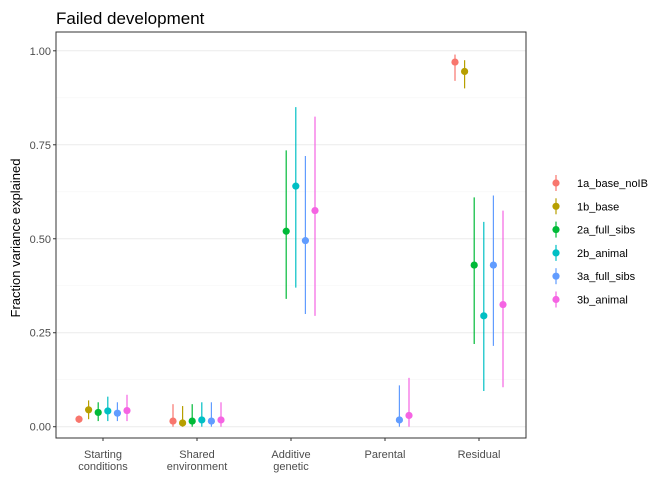 The width and height of the screenshot is (672, 480). Describe the element at coordinates (602, 254) in the screenshot. I see `legend-label: 2b_animal` at that location.